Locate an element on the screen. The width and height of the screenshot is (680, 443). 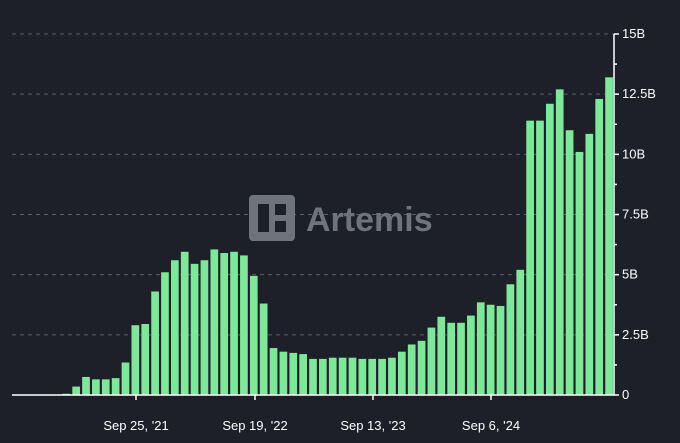
y-tick-label: 12.5B is located at coordinates (639, 93).